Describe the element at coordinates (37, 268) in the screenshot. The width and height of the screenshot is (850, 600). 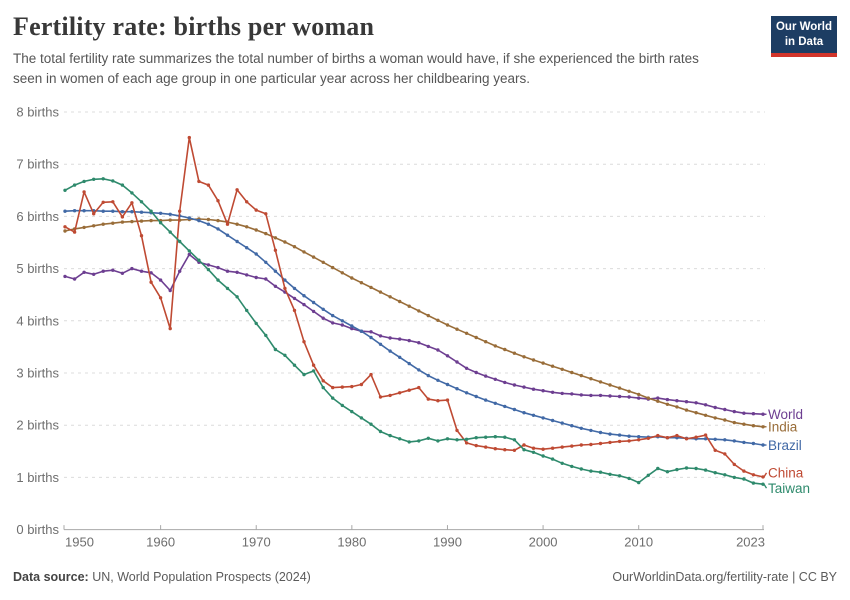
I see `y-axis-tick-label: 5 births` at that location.